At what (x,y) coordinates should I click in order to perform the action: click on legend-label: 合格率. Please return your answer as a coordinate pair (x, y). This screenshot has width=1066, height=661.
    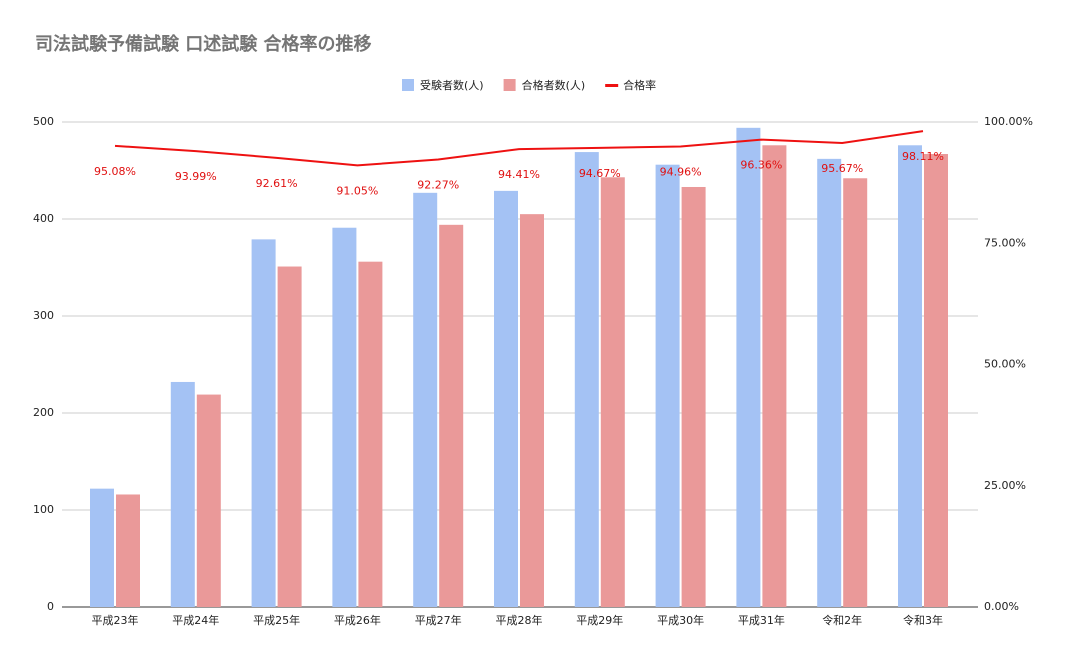
    Looking at the image, I should click on (639, 85).